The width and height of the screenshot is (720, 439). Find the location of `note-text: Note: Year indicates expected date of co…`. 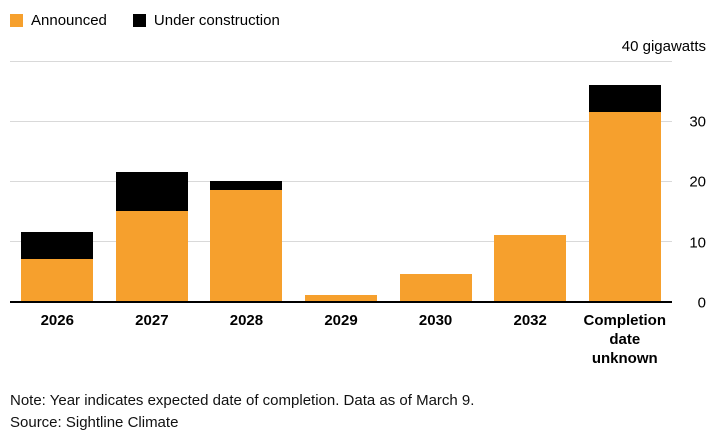

note-text: Note: Year indicates expected date of co… is located at coordinates (242, 401).